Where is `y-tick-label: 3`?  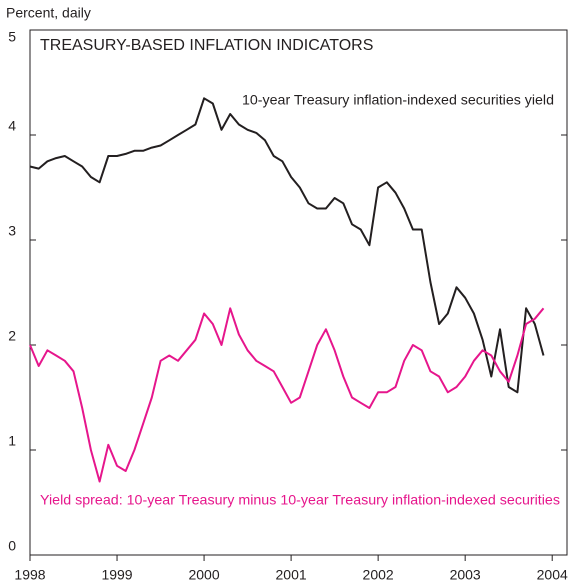
y-tick-label: 3 is located at coordinates (12, 231).